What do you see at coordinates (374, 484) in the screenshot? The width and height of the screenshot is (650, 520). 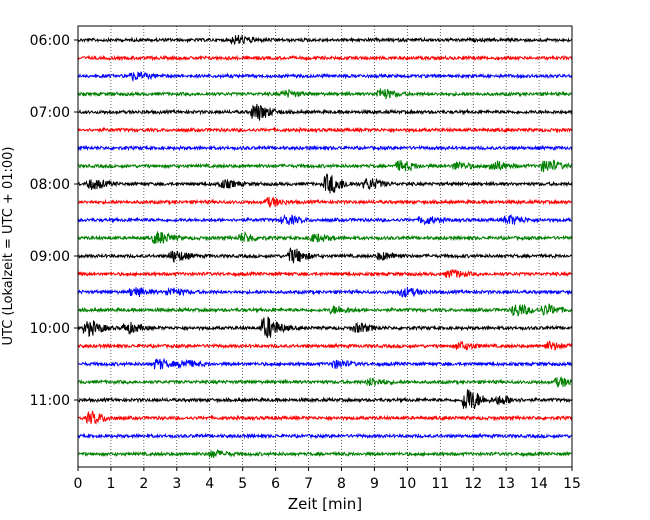 I see `x-tick-label: 9` at bounding box center [374, 484].